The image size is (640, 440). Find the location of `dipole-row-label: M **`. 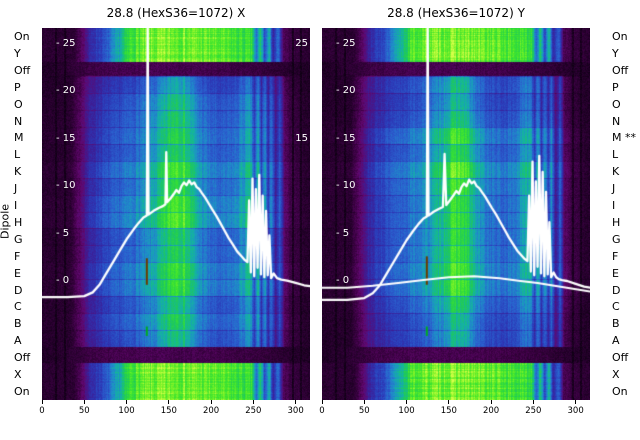

dipole-row-label: M ** is located at coordinates (624, 138).